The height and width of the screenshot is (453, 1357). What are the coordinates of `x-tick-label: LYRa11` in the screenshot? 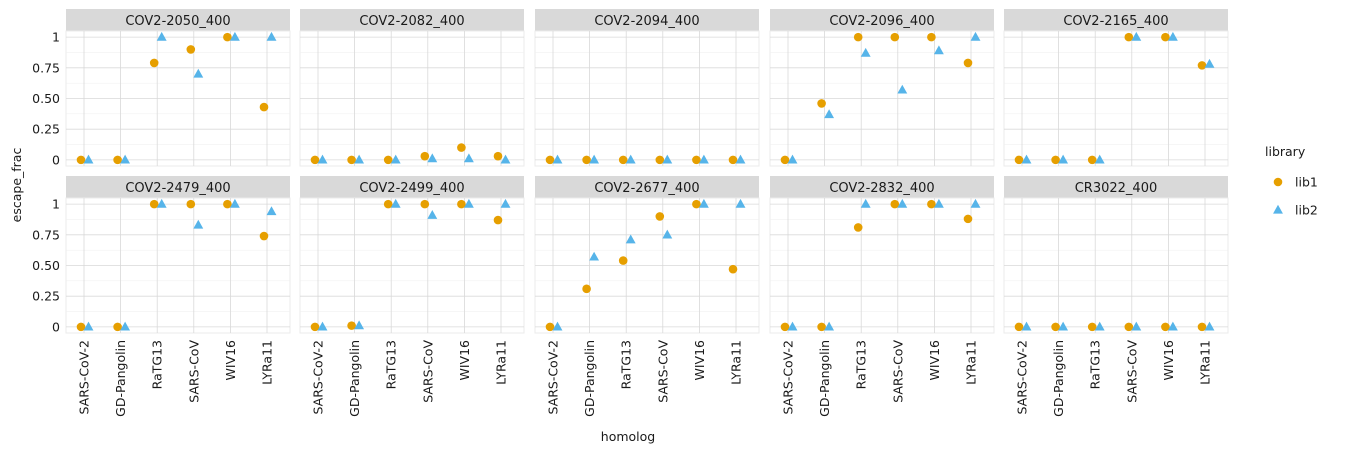 It's located at (1205, 362).